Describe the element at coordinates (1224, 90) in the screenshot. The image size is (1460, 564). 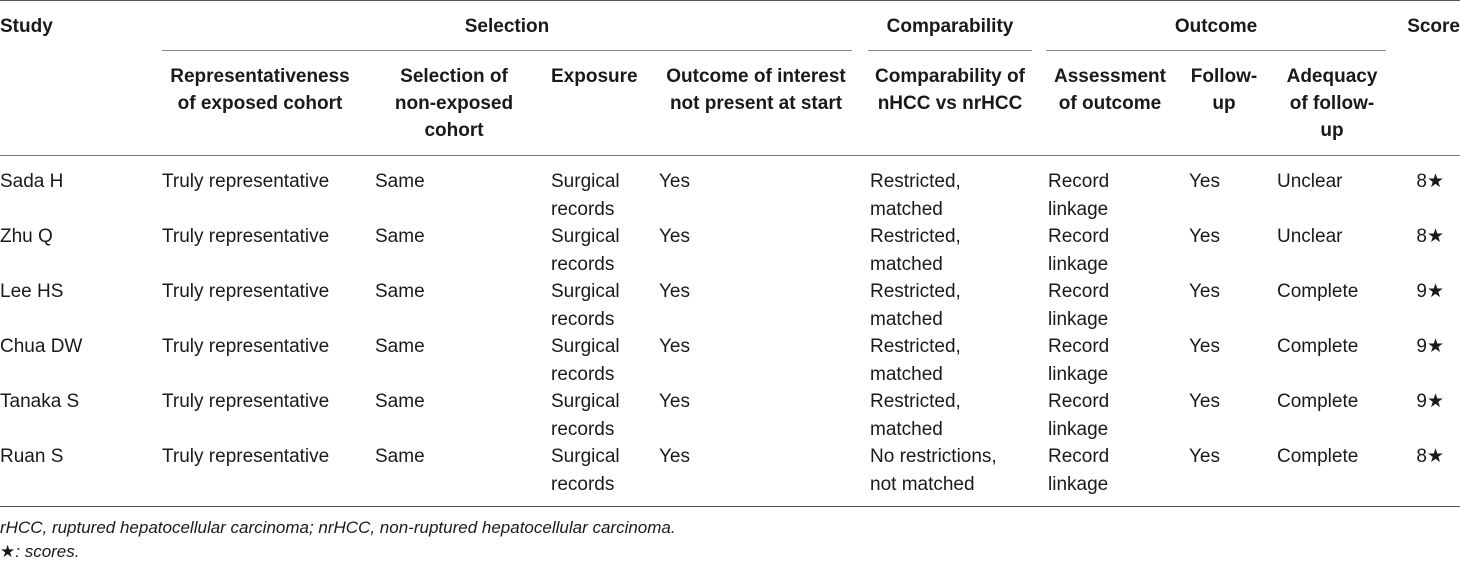
I see `subheader-follow-up: Follow- up` at that location.